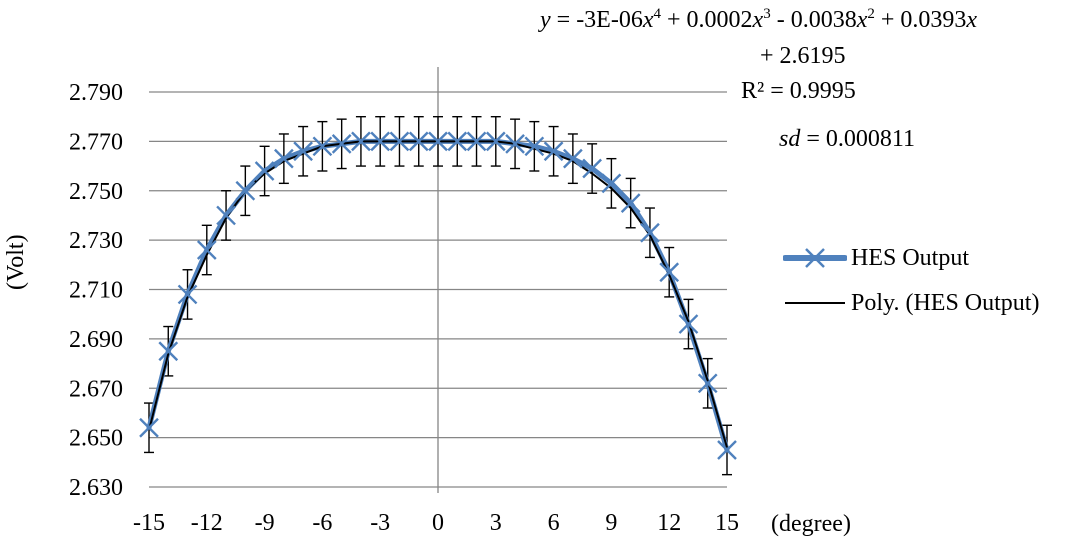 The height and width of the screenshot is (545, 1090). I want to click on x-tick-label: 6, so click(554, 523).